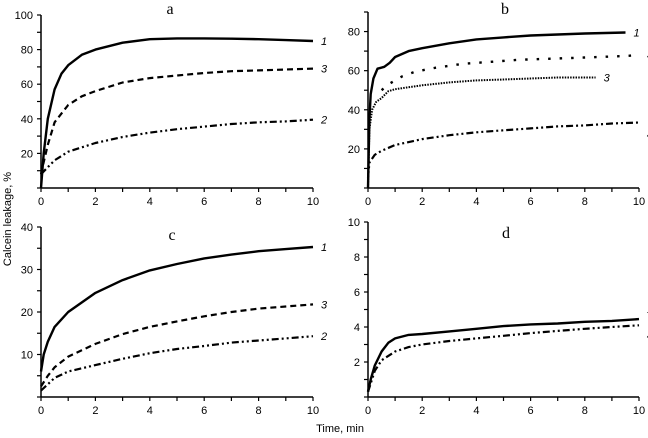  Describe the element at coordinates (169, 9) in the screenshot. I see `panel-title: a` at that location.